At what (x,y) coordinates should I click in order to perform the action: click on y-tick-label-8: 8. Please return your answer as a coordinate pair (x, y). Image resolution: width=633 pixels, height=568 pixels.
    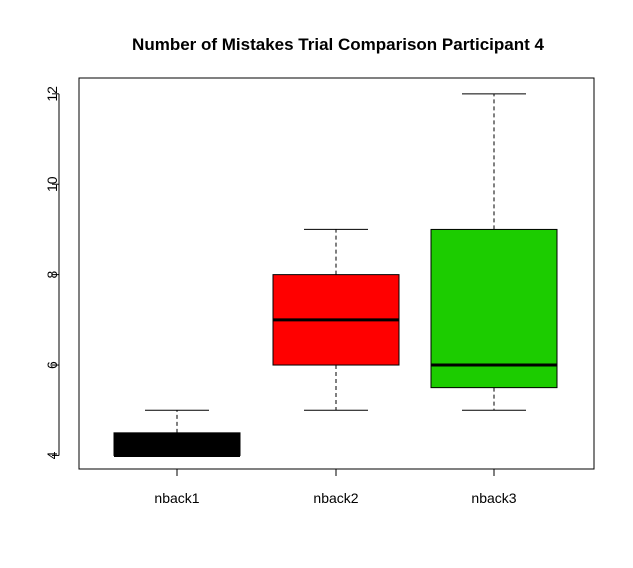
    Looking at the image, I should click on (52, 275).